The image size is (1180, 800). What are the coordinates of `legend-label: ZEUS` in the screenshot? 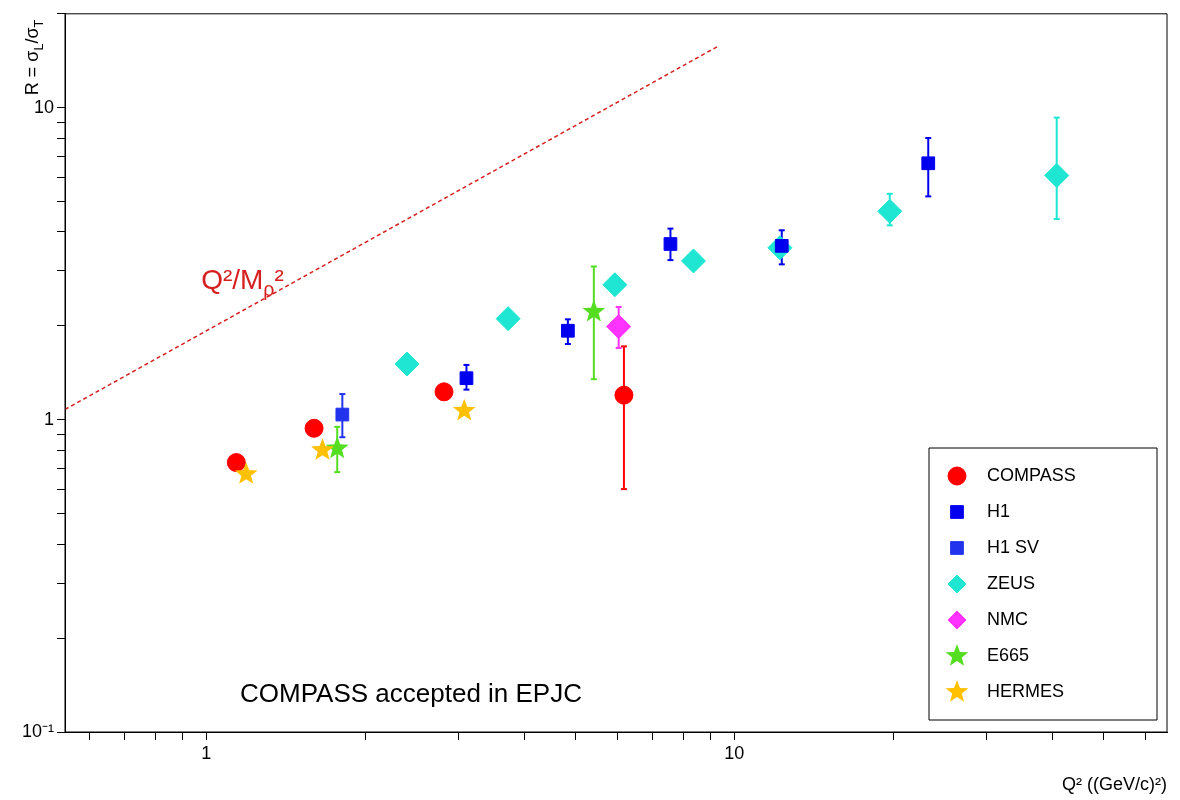 It's located at (1011, 582).